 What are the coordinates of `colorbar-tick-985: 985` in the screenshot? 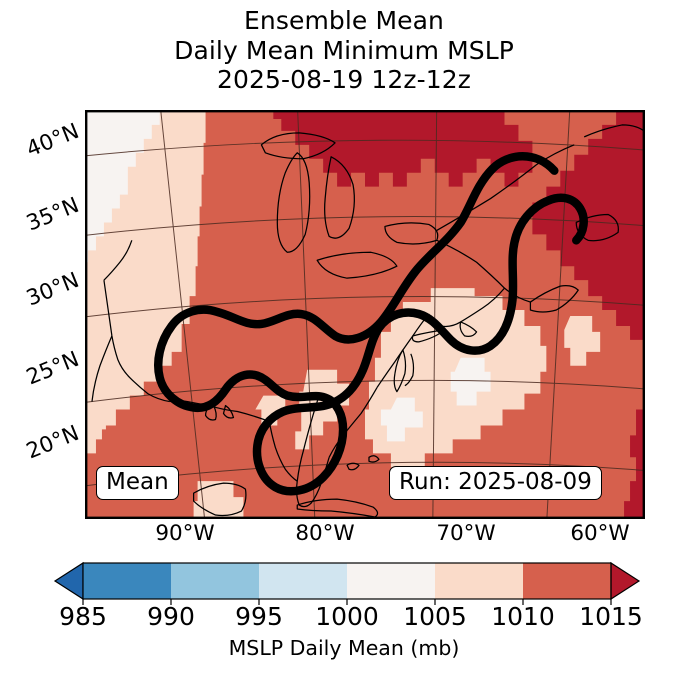 It's located at (83, 616).